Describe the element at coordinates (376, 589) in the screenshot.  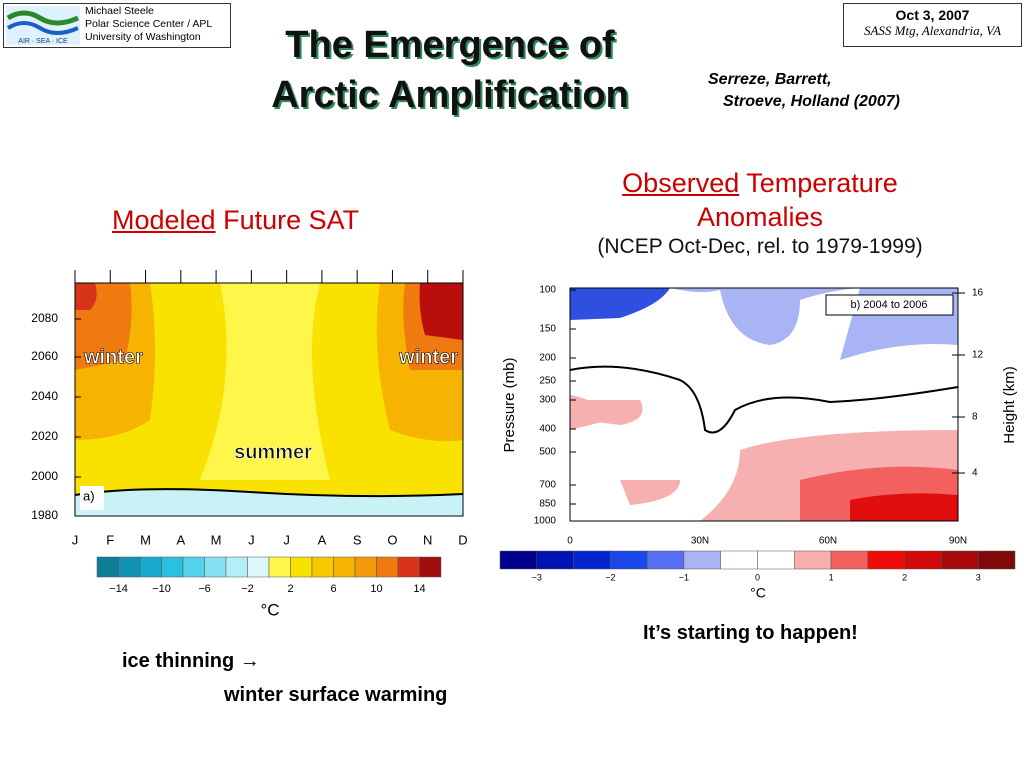
I see `colorbar-label: 10` at that location.